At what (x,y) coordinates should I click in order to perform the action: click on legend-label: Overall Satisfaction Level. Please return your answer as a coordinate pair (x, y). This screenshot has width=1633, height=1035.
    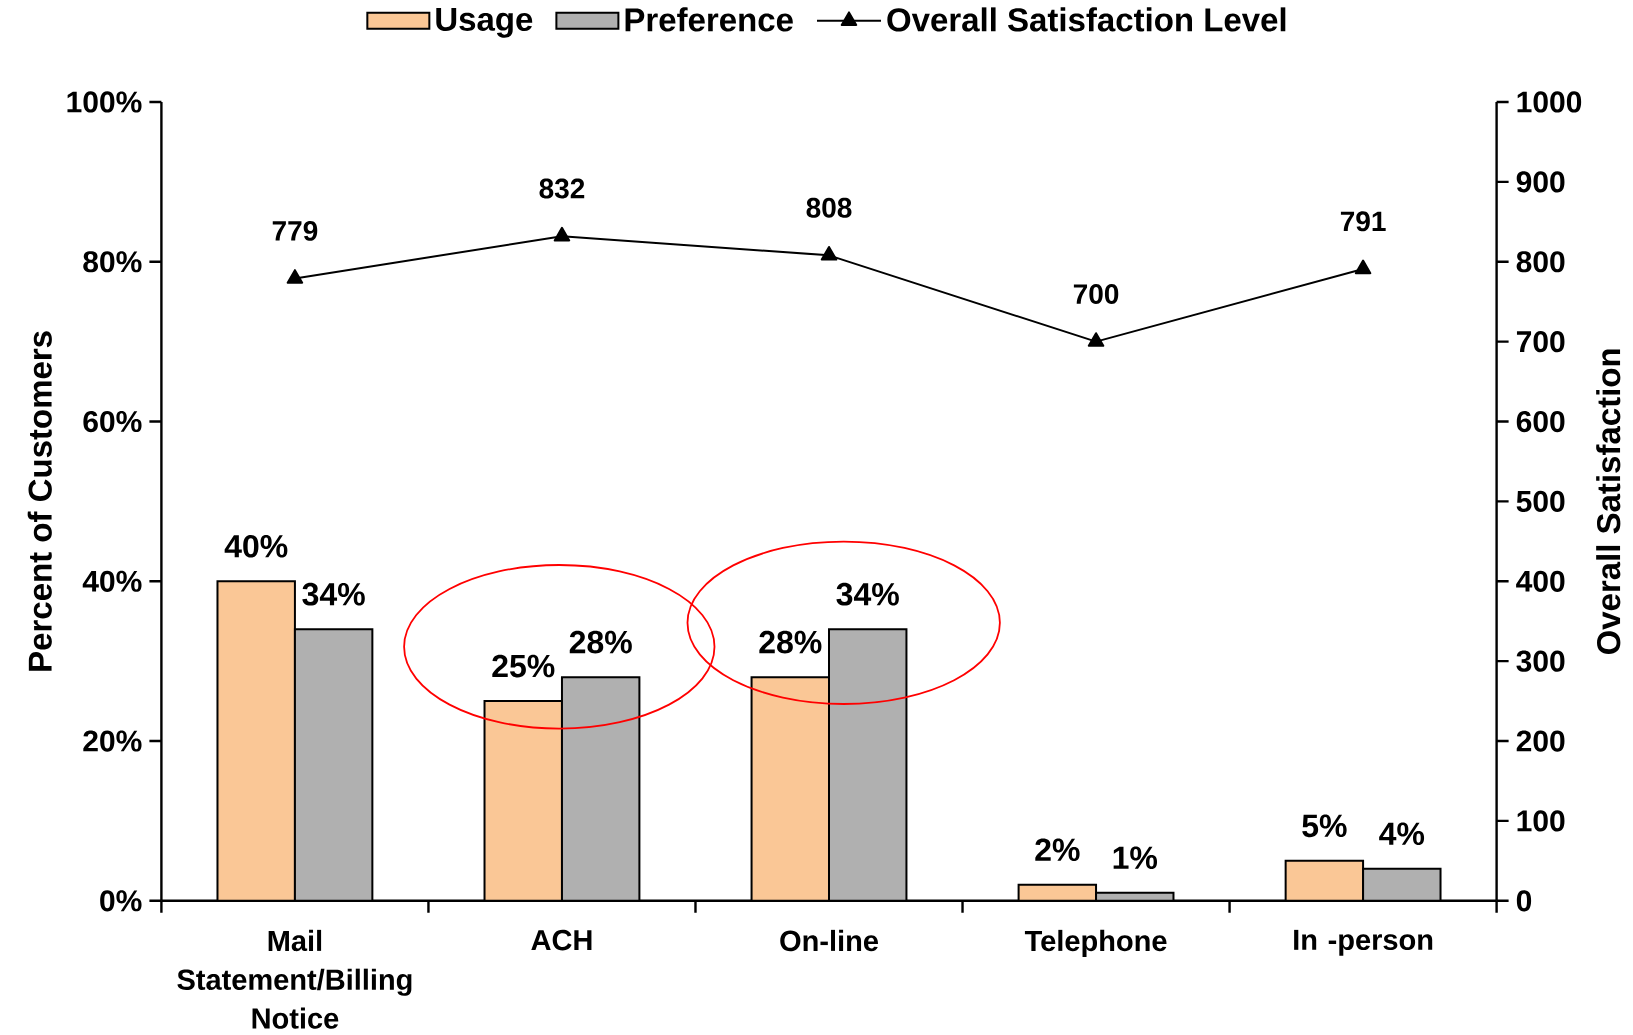
    Looking at the image, I should click on (1086, 19).